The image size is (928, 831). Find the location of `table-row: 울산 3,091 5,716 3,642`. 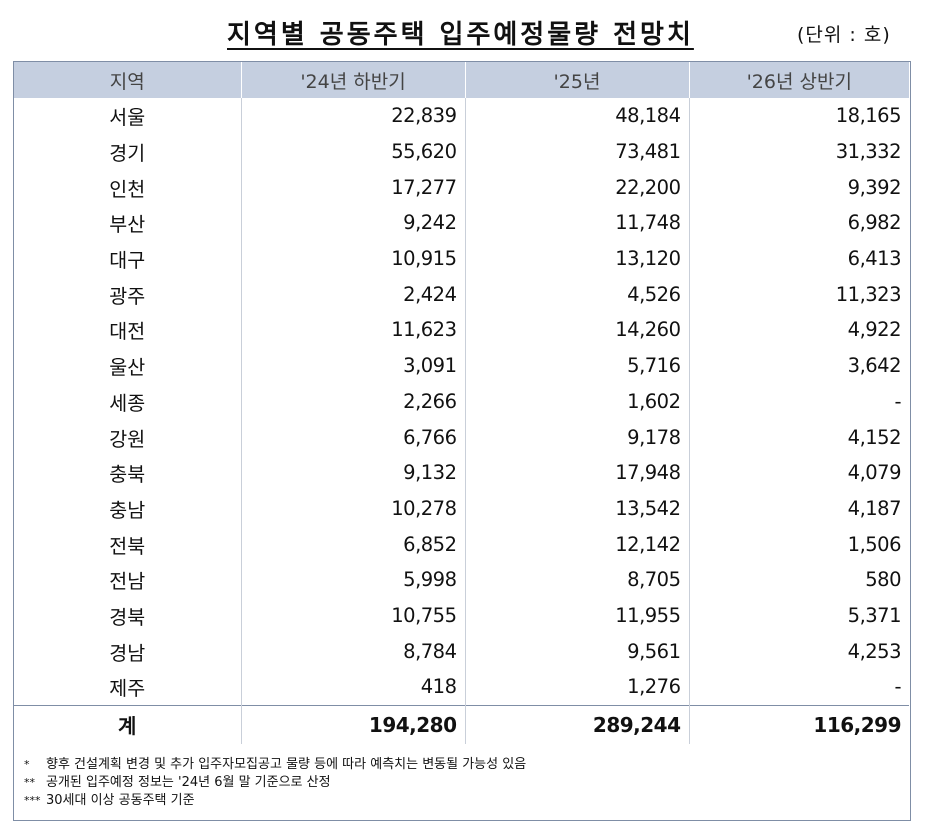

table-row: 울산 3,091 5,716 3,642 is located at coordinates (461, 365).